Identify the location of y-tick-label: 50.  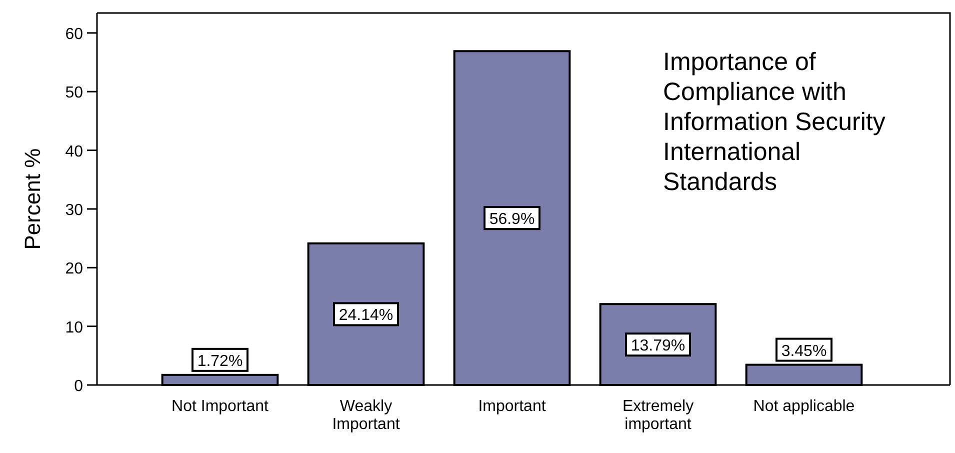
(74, 93).